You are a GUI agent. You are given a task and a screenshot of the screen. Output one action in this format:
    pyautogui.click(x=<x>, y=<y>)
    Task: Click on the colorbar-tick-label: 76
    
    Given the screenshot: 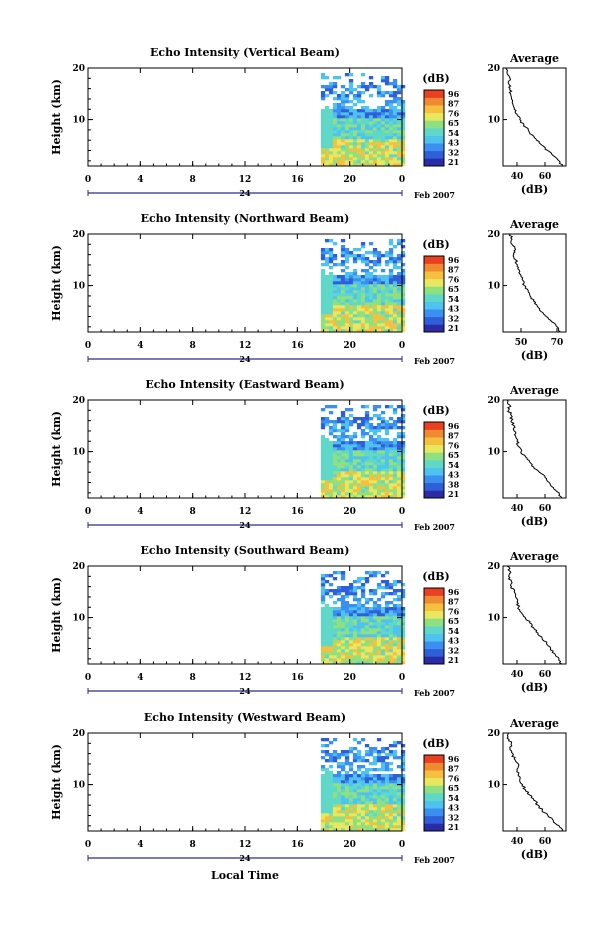 What is the action you would take?
    pyautogui.click(x=454, y=279)
    